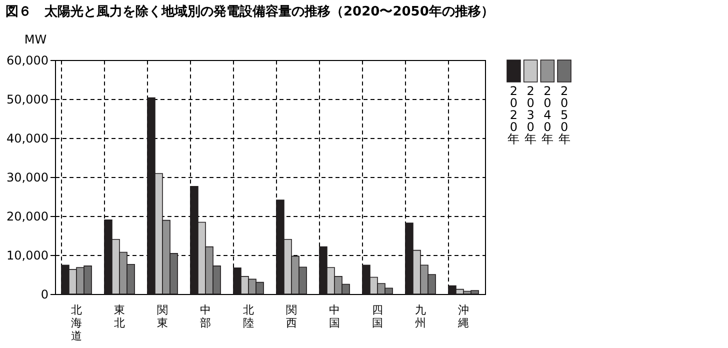  Describe the element at coordinates (248, 317) in the screenshot. I see `x-tick-label: 北陸` at that location.